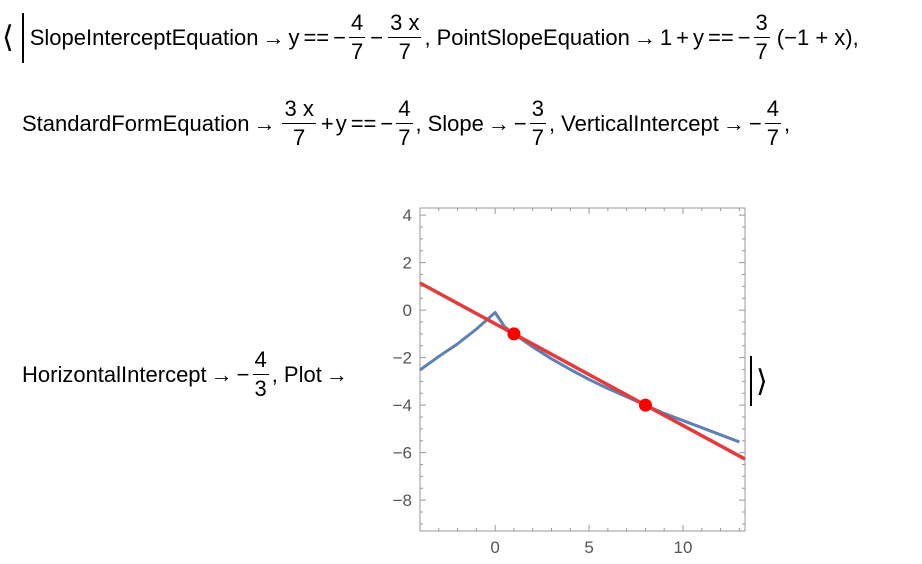 This screenshot has width=922, height=564. What do you see at coordinates (455, 123) in the screenshot?
I see `key-slope: Slope` at bounding box center [455, 123].